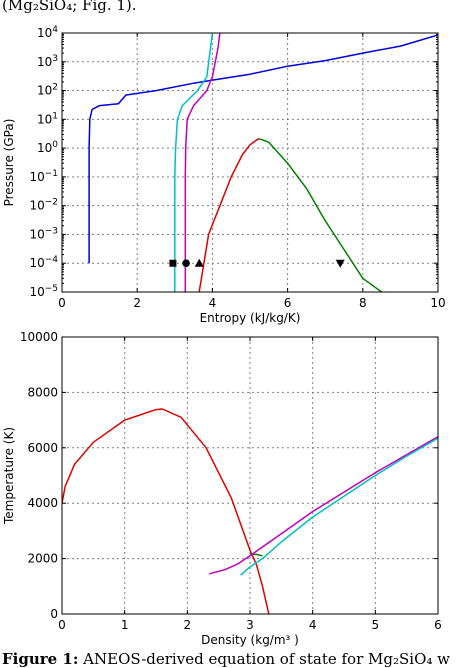 The height and width of the screenshot is (668, 474). I want to click on y-tick-label: 10⁻⁴, so click(43, 262).